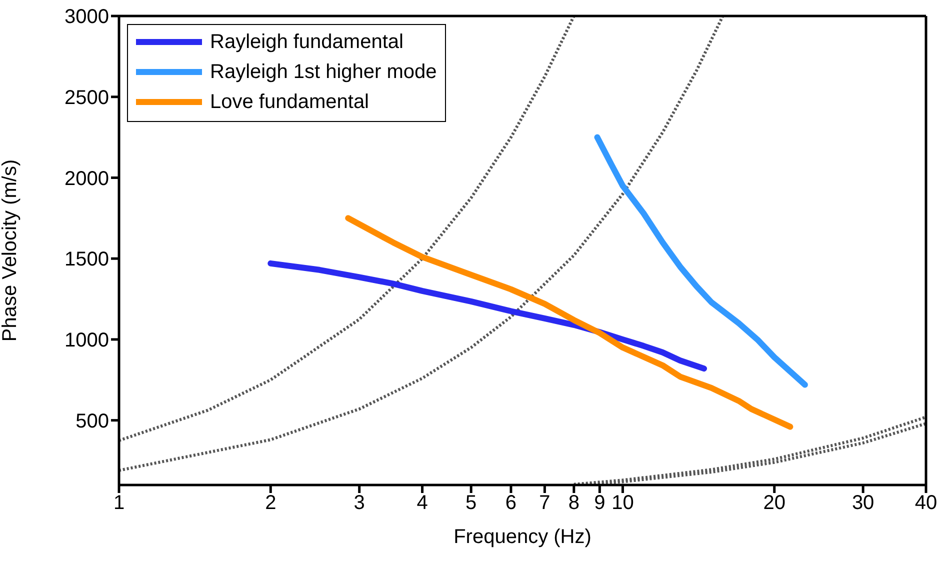 The width and height of the screenshot is (944, 569). I want to click on x-tick-label: 40, so click(926, 503).